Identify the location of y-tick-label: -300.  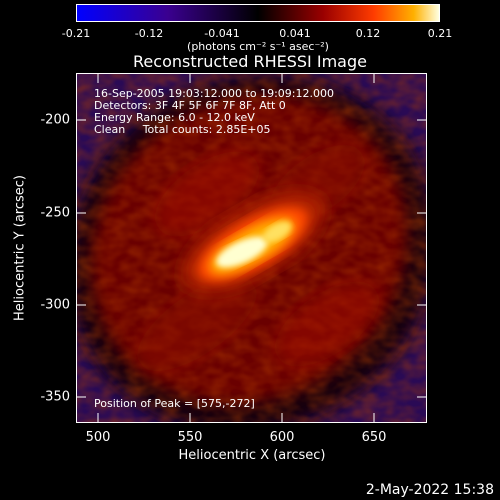
(55, 305).